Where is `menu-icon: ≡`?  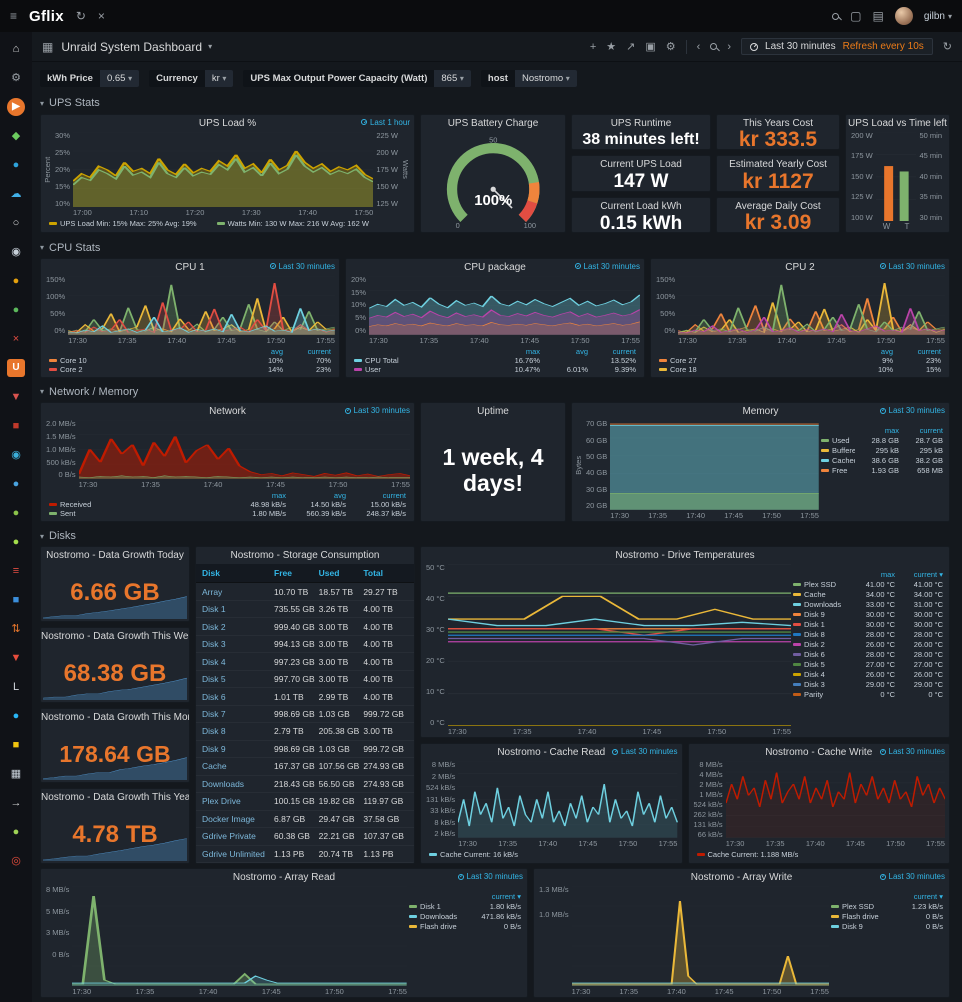 menu-icon: ≡ is located at coordinates (14, 16).